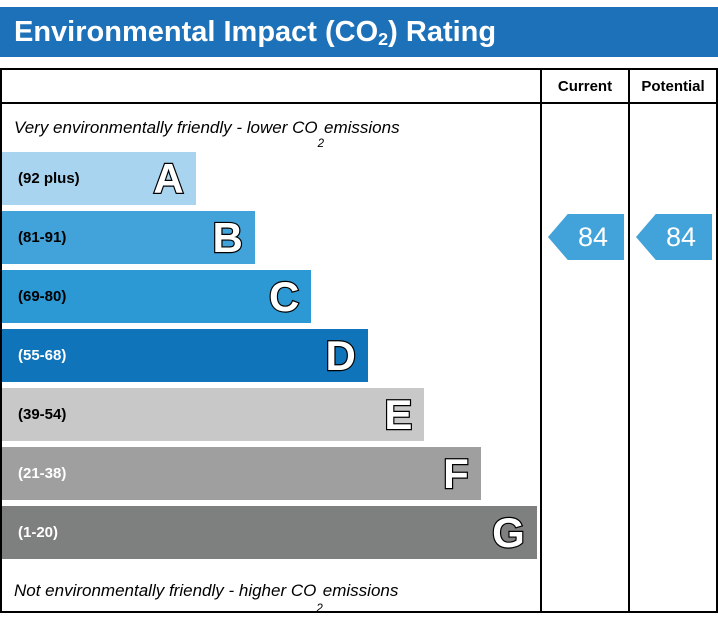 The height and width of the screenshot is (619, 718). What do you see at coordinates (128, 237) in the screenshot?
I see `band-bar-b: (81-91) B` at bounding box center [128, 237].